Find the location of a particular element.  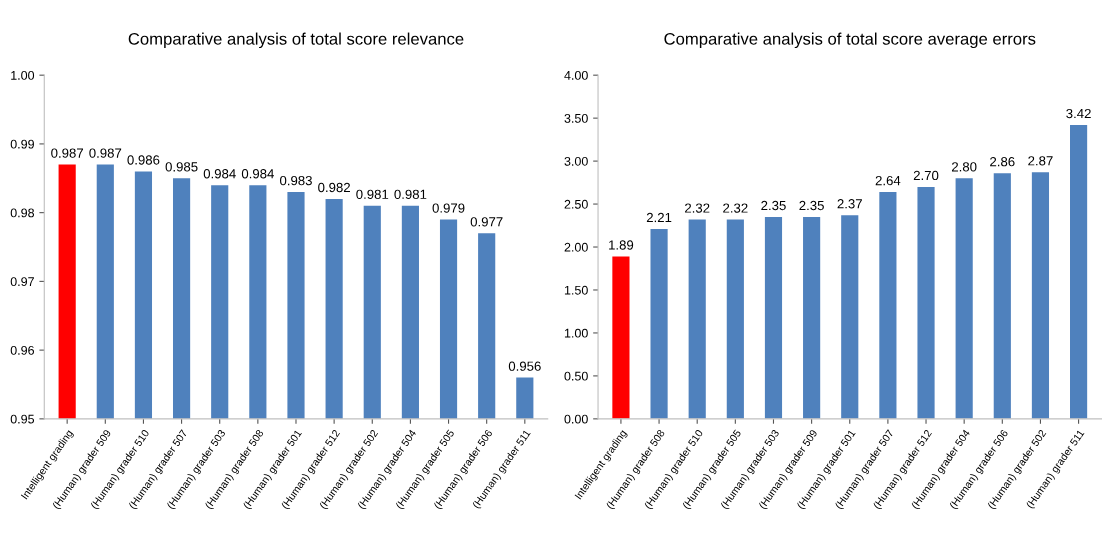

y-tick-label: 0.95 is located at coordinates (22, 419).